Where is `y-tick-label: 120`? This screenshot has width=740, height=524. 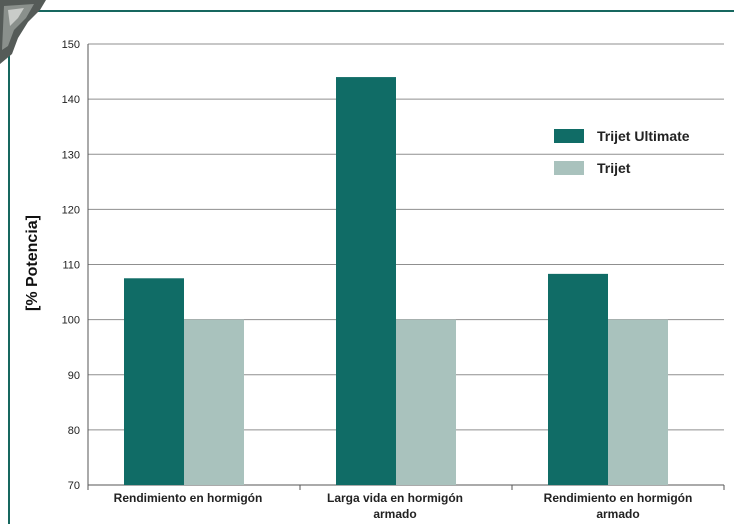 y-tick-label: 120 is located at coordinates (71, 210).